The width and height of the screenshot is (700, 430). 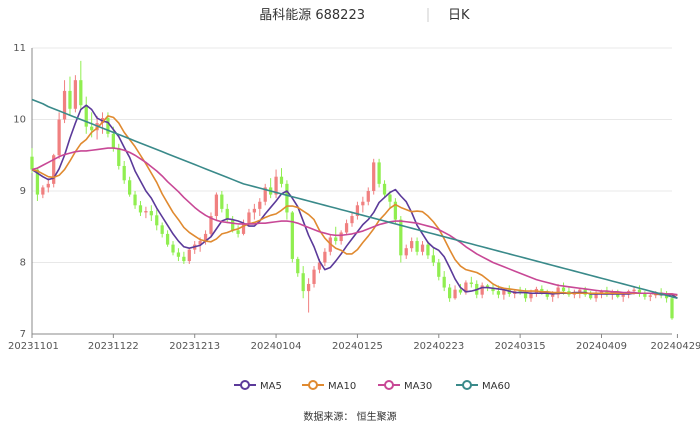 I want to click on x-tick-label: 20231122, so click(x=113, y=346).